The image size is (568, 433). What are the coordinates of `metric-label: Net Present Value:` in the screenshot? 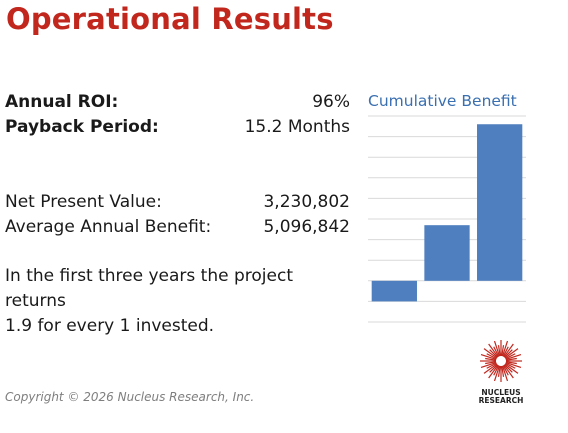 It's located at (83, 202).